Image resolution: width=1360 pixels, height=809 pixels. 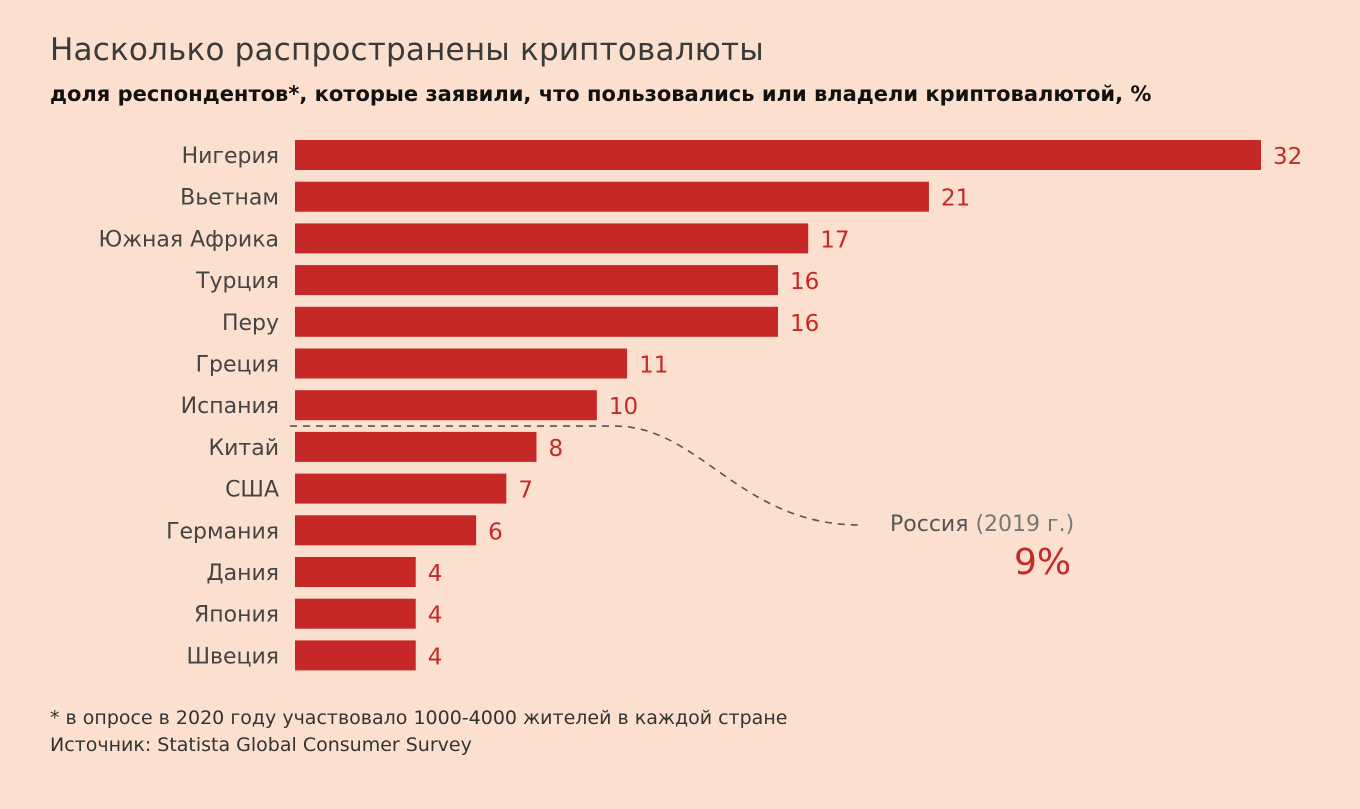 I want to click on category-label: США, so click(x=252, y=490).